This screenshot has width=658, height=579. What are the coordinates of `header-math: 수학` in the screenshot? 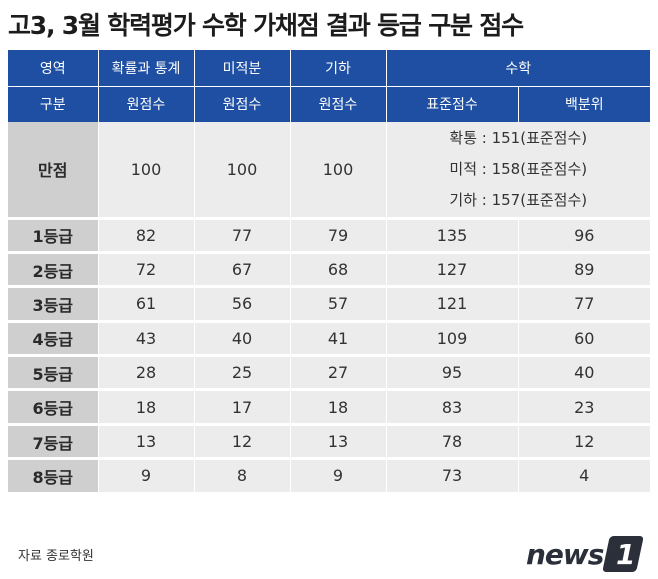 It's located at (518, 68).